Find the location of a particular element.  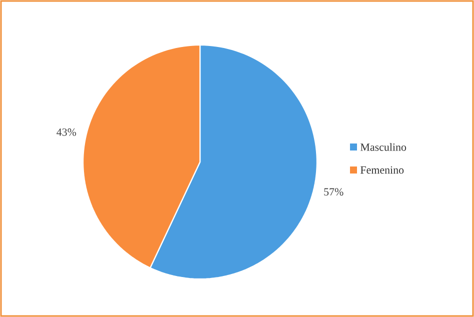

legend-label: Femenino is located at coordinates (382, 170).